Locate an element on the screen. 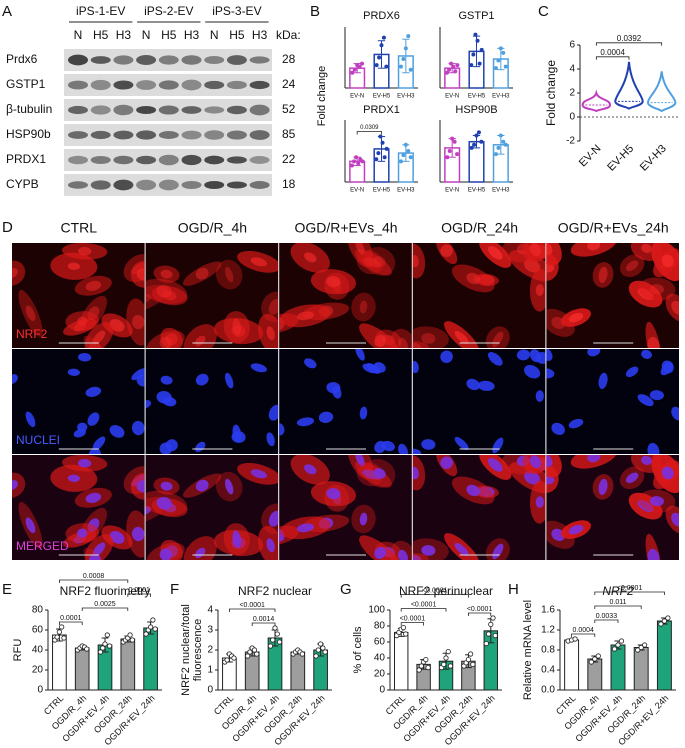  image-background is located at coordinates (479, 401).